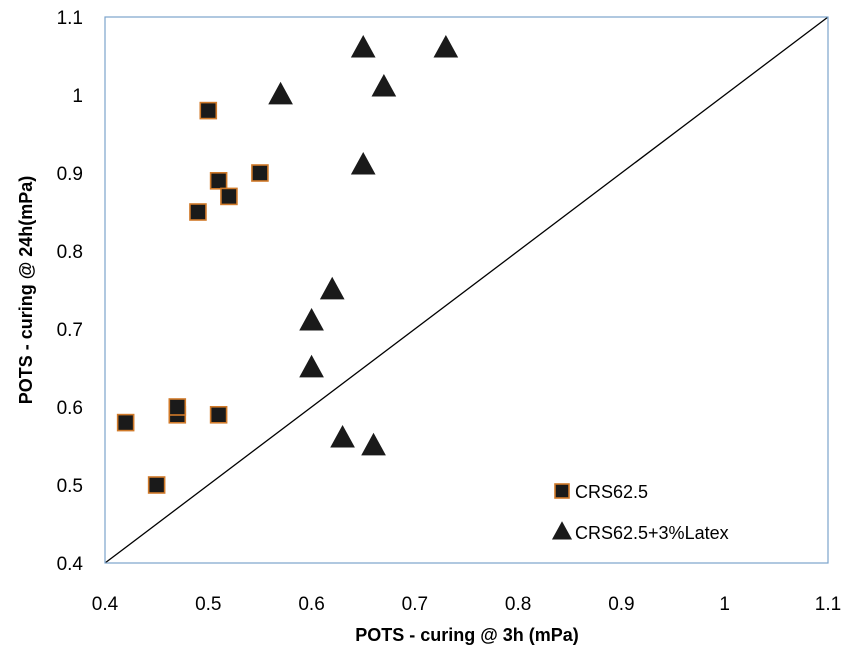 The width and height of the screenshot is (850, 653). Describe the element at coordinates (518, 604) in the screenshot. I see `x-tick-label: 0.8` at that location.